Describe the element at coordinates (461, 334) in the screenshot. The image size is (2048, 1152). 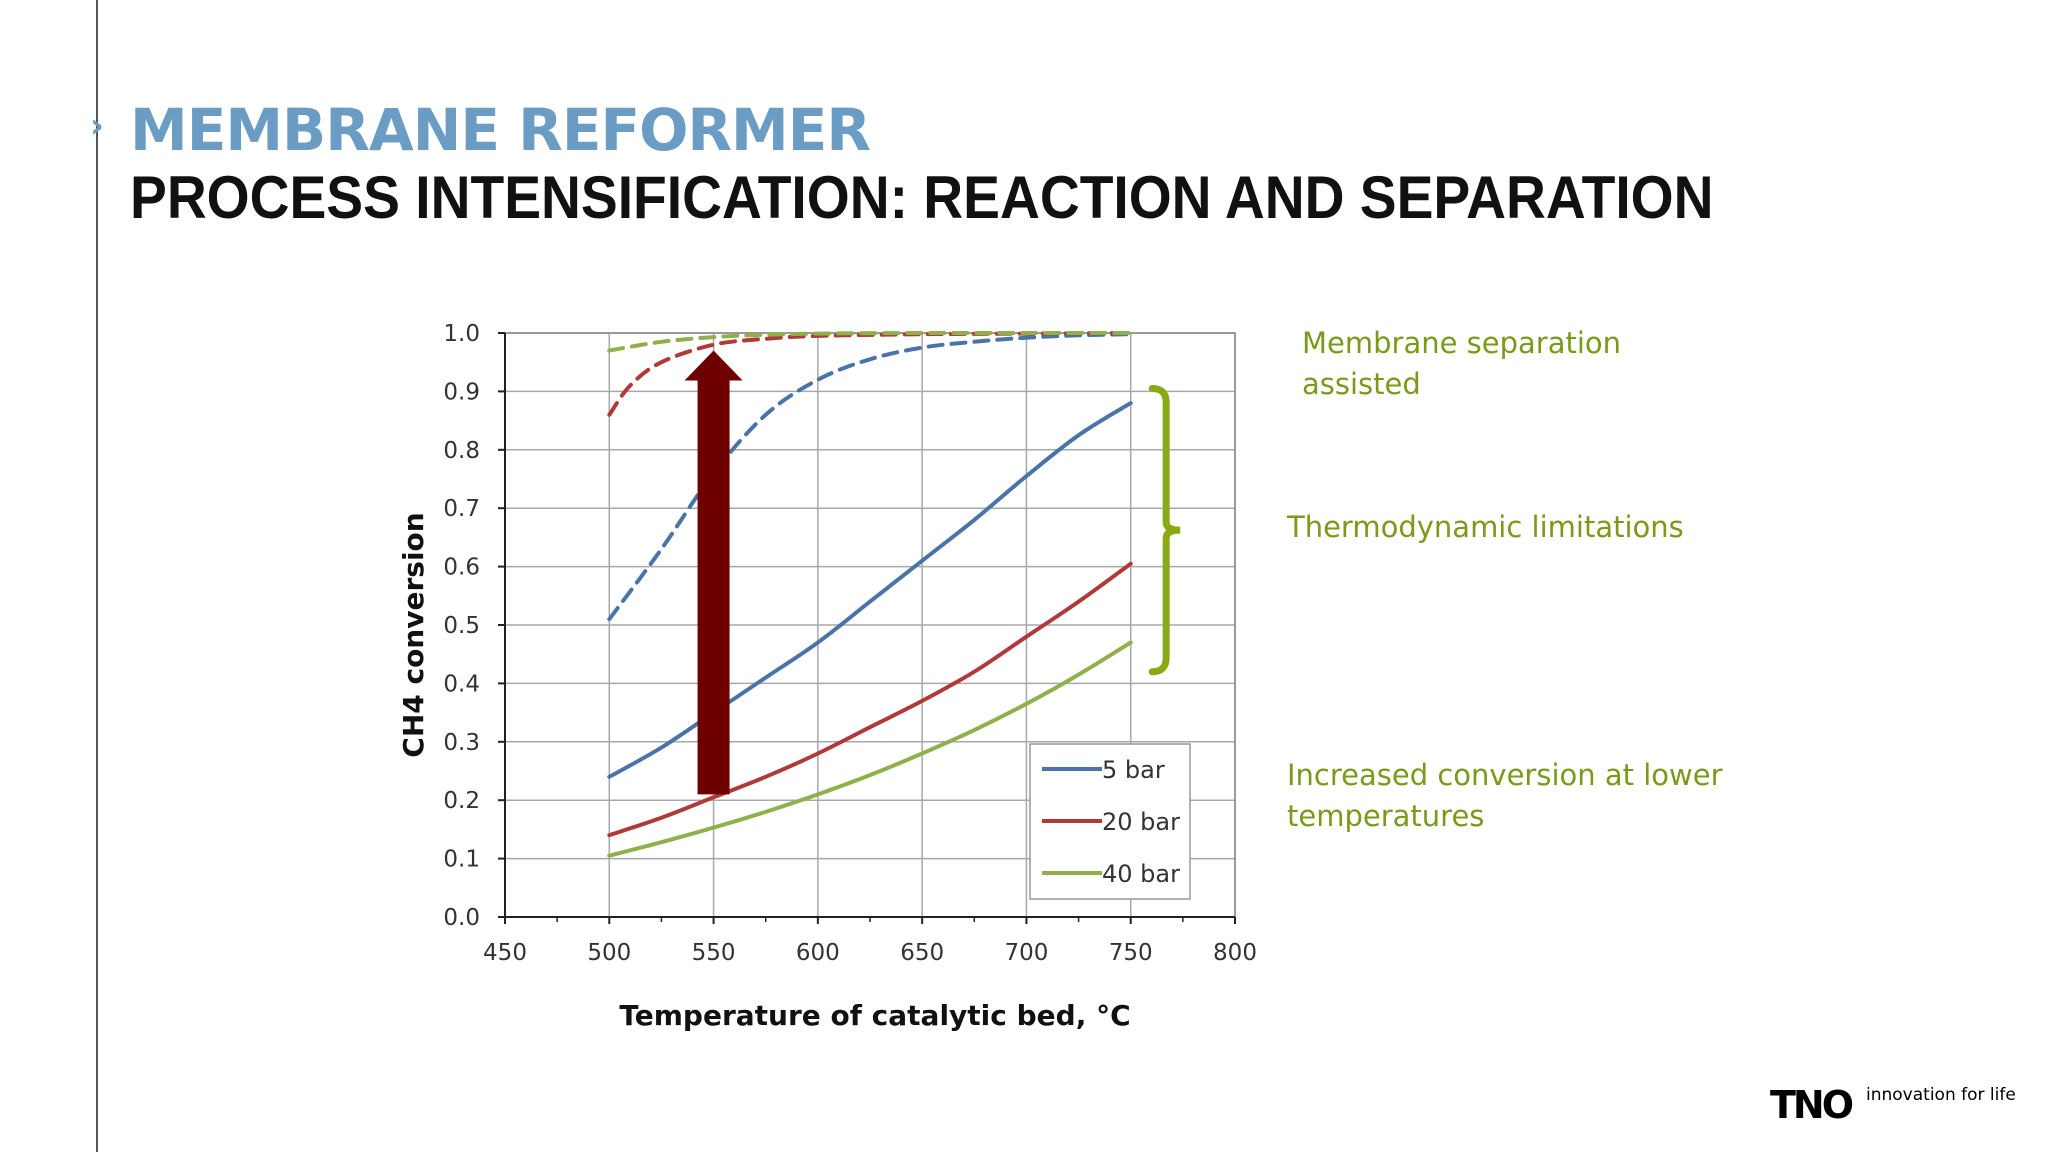
I see `y-tick-label: 1.0` at that location.